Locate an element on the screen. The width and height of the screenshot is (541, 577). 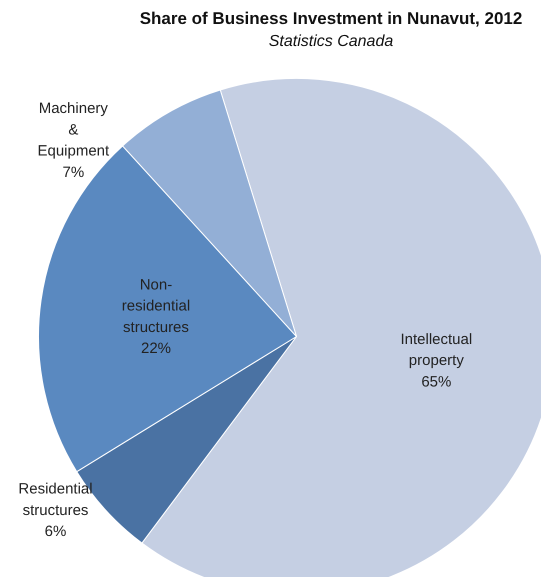
data-label: 22% is located at coordinates (156, 349).